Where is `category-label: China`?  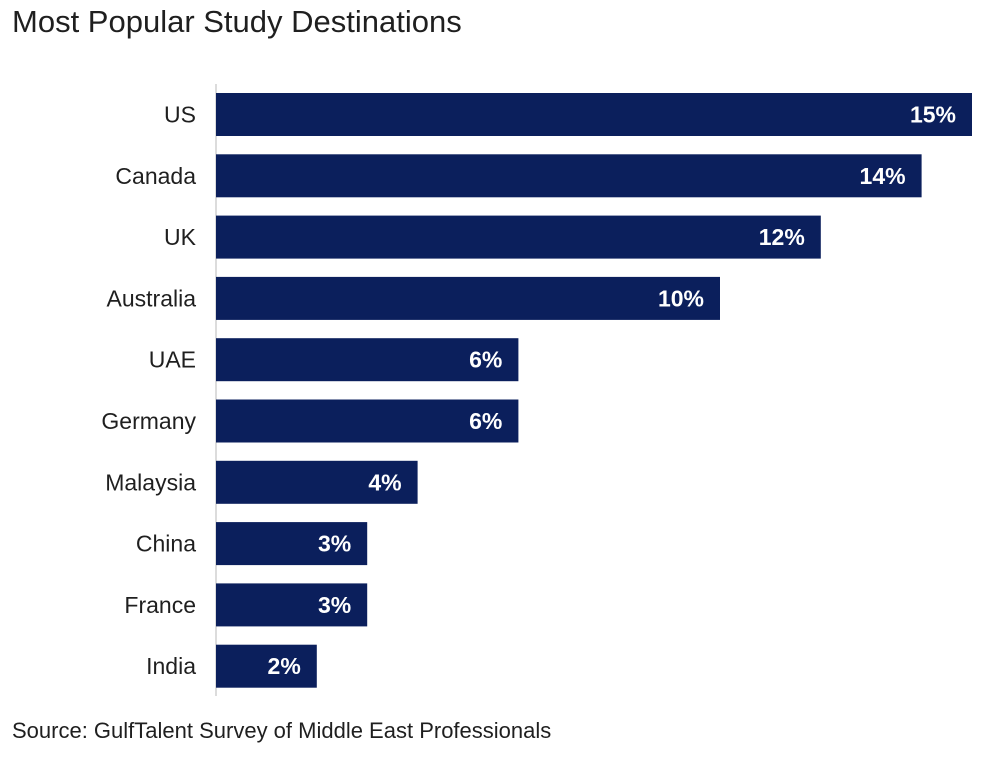 category-label: China is located at coordinates (166, 544).